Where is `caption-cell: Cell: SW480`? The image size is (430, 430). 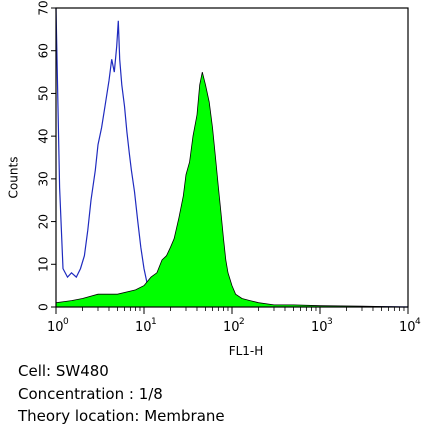 caption-cell: Cell: SW480 is located at coordinates (63, 371).